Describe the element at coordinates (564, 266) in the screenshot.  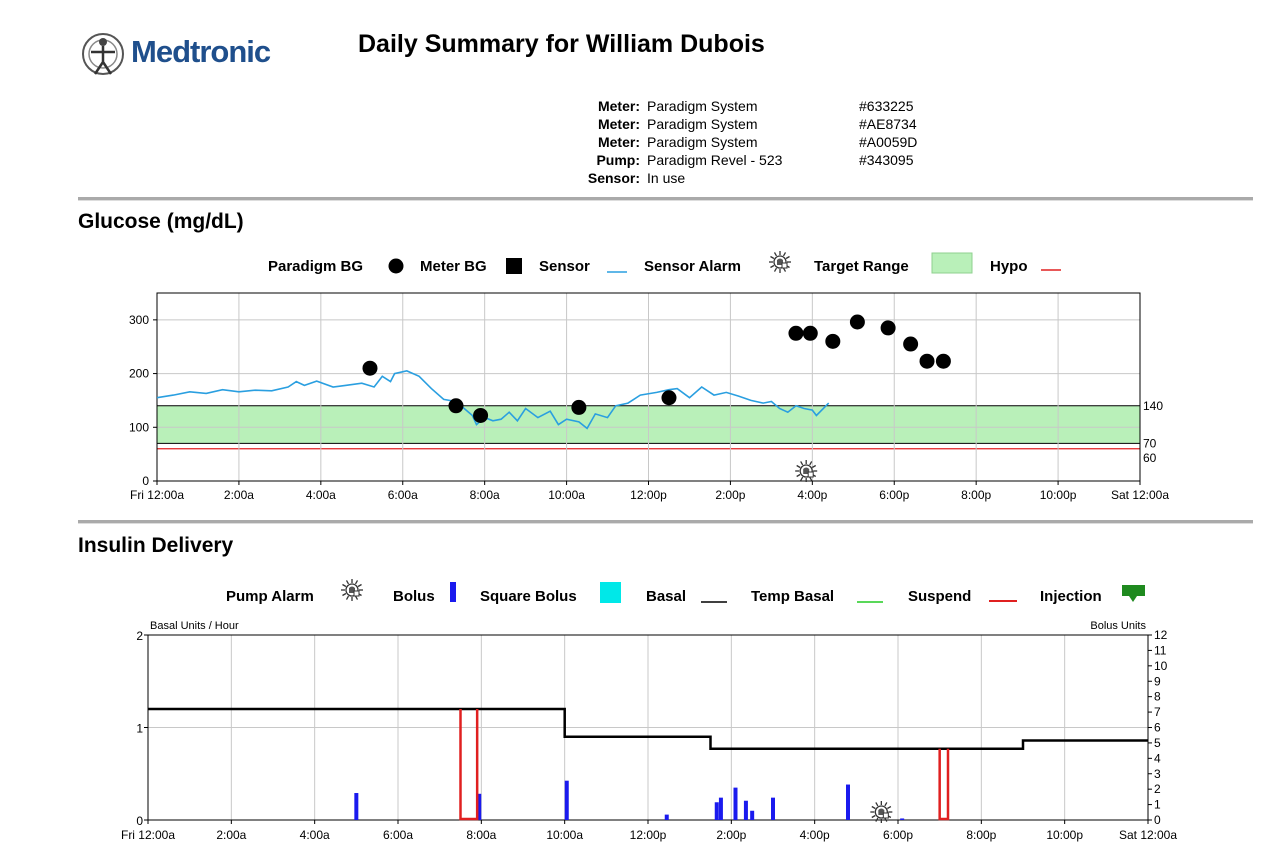
I see `legend-sensor: Sensor` at that location.